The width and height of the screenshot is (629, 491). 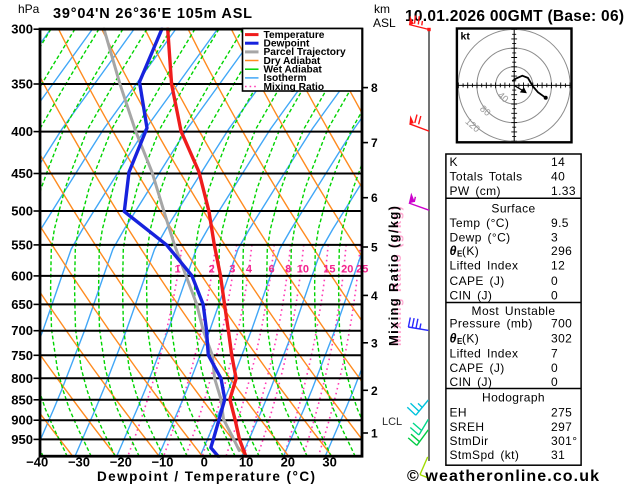 What do you see at coordinates (285, 78) in the screenshot?
I see `svg-text: Isotherm` at bounding box center [285, 78].